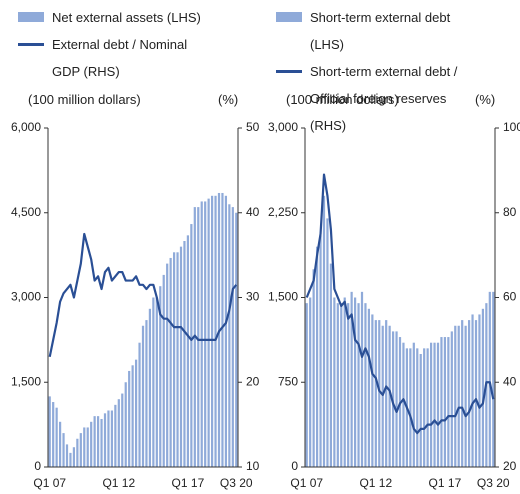 This screenshot has height=494, width=520. I want to click on y2-tick-label: 80, so click(510, 212).